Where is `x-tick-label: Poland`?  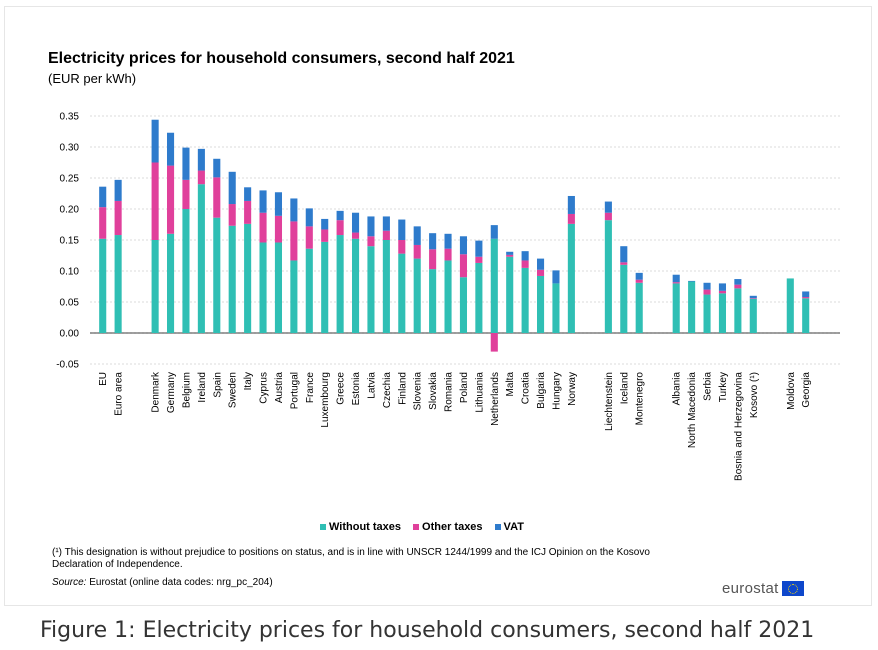 x-tick-label: Poland is located at coordinates (464, 387).